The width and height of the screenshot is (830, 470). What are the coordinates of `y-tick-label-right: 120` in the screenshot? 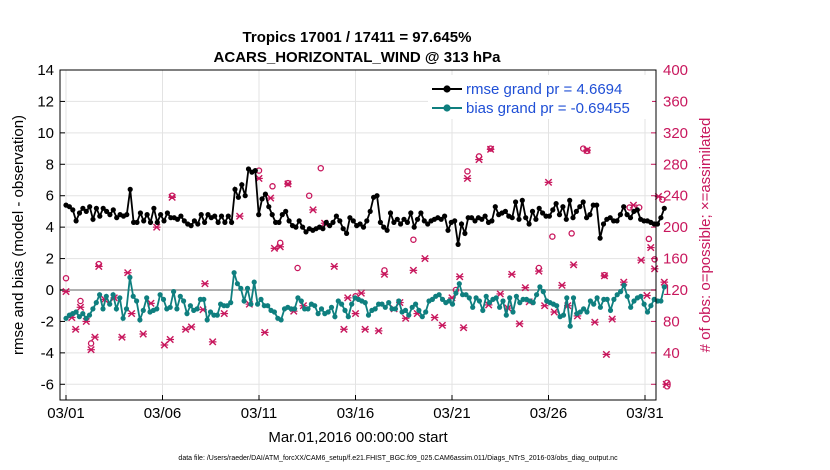 It's located at (675, 290).